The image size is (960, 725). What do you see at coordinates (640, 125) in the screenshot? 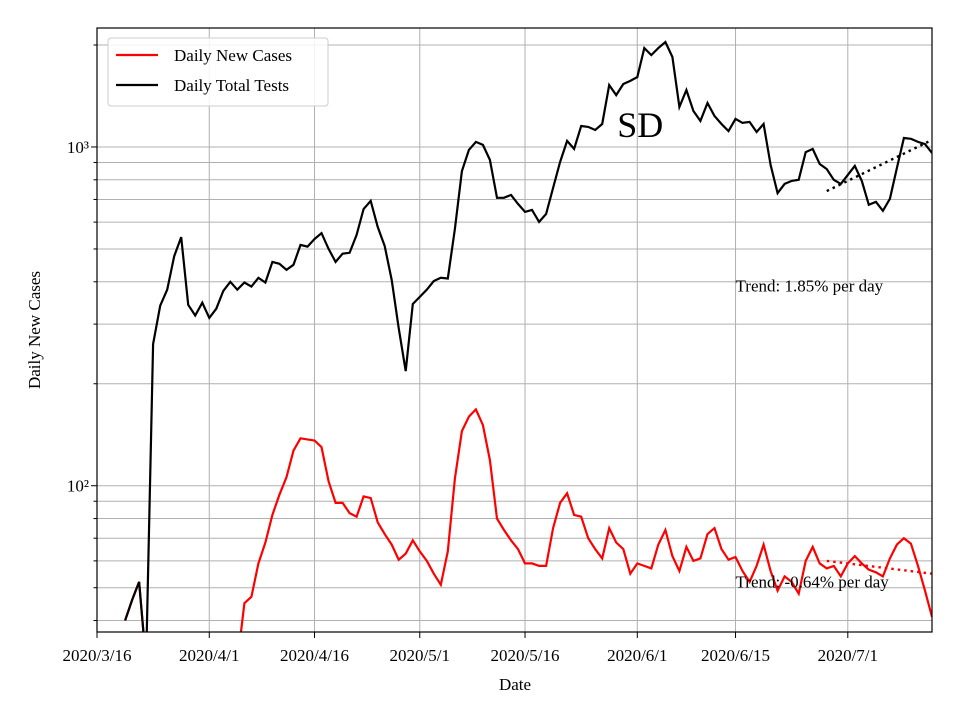
I see `annotation: SD` at bounding box center [640, 125].